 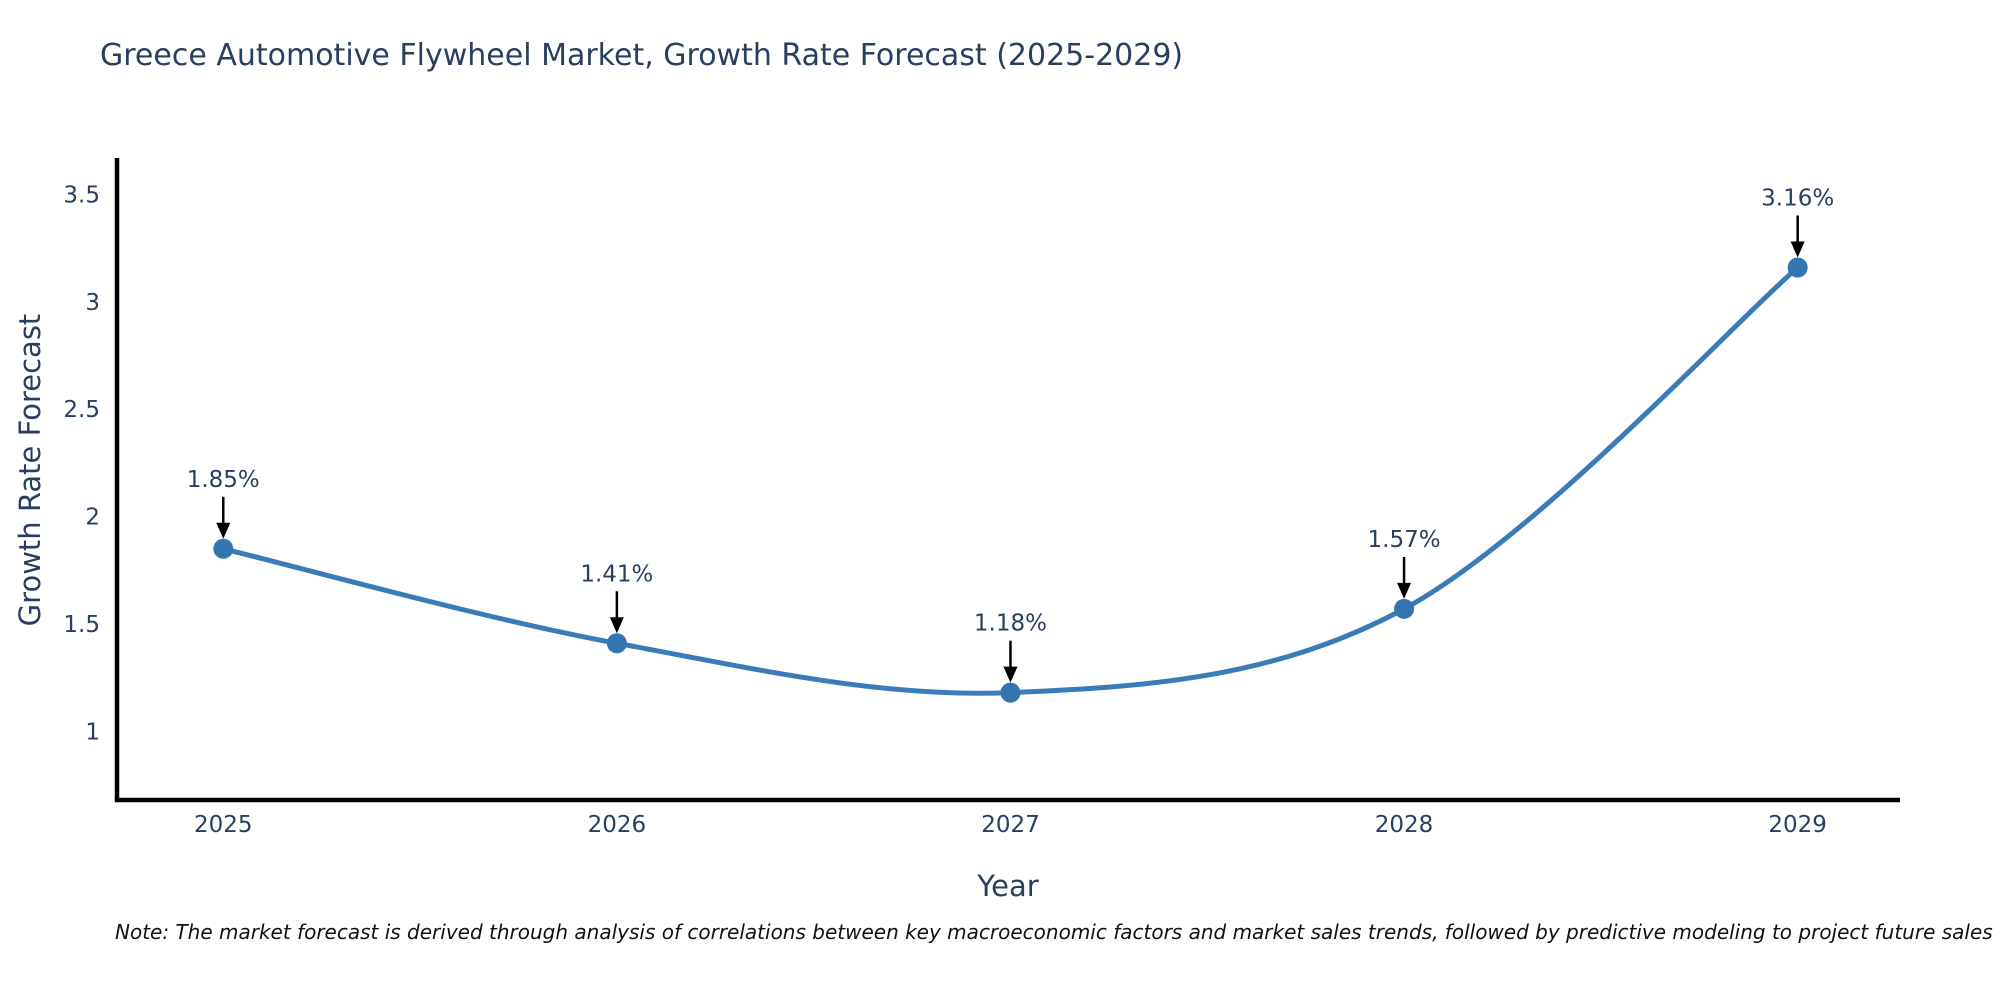 I want to click on x-tick-label: 2025, so click(x=223, y=825).